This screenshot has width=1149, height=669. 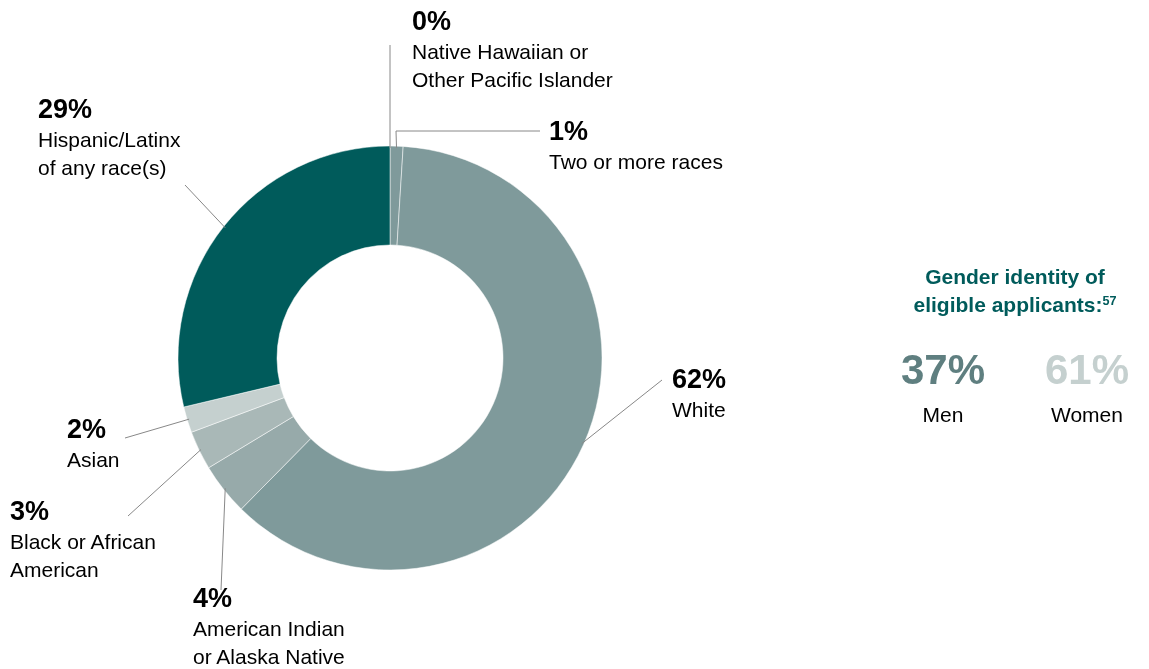 I want to click on text: 0%, so click(x=432, y=21).